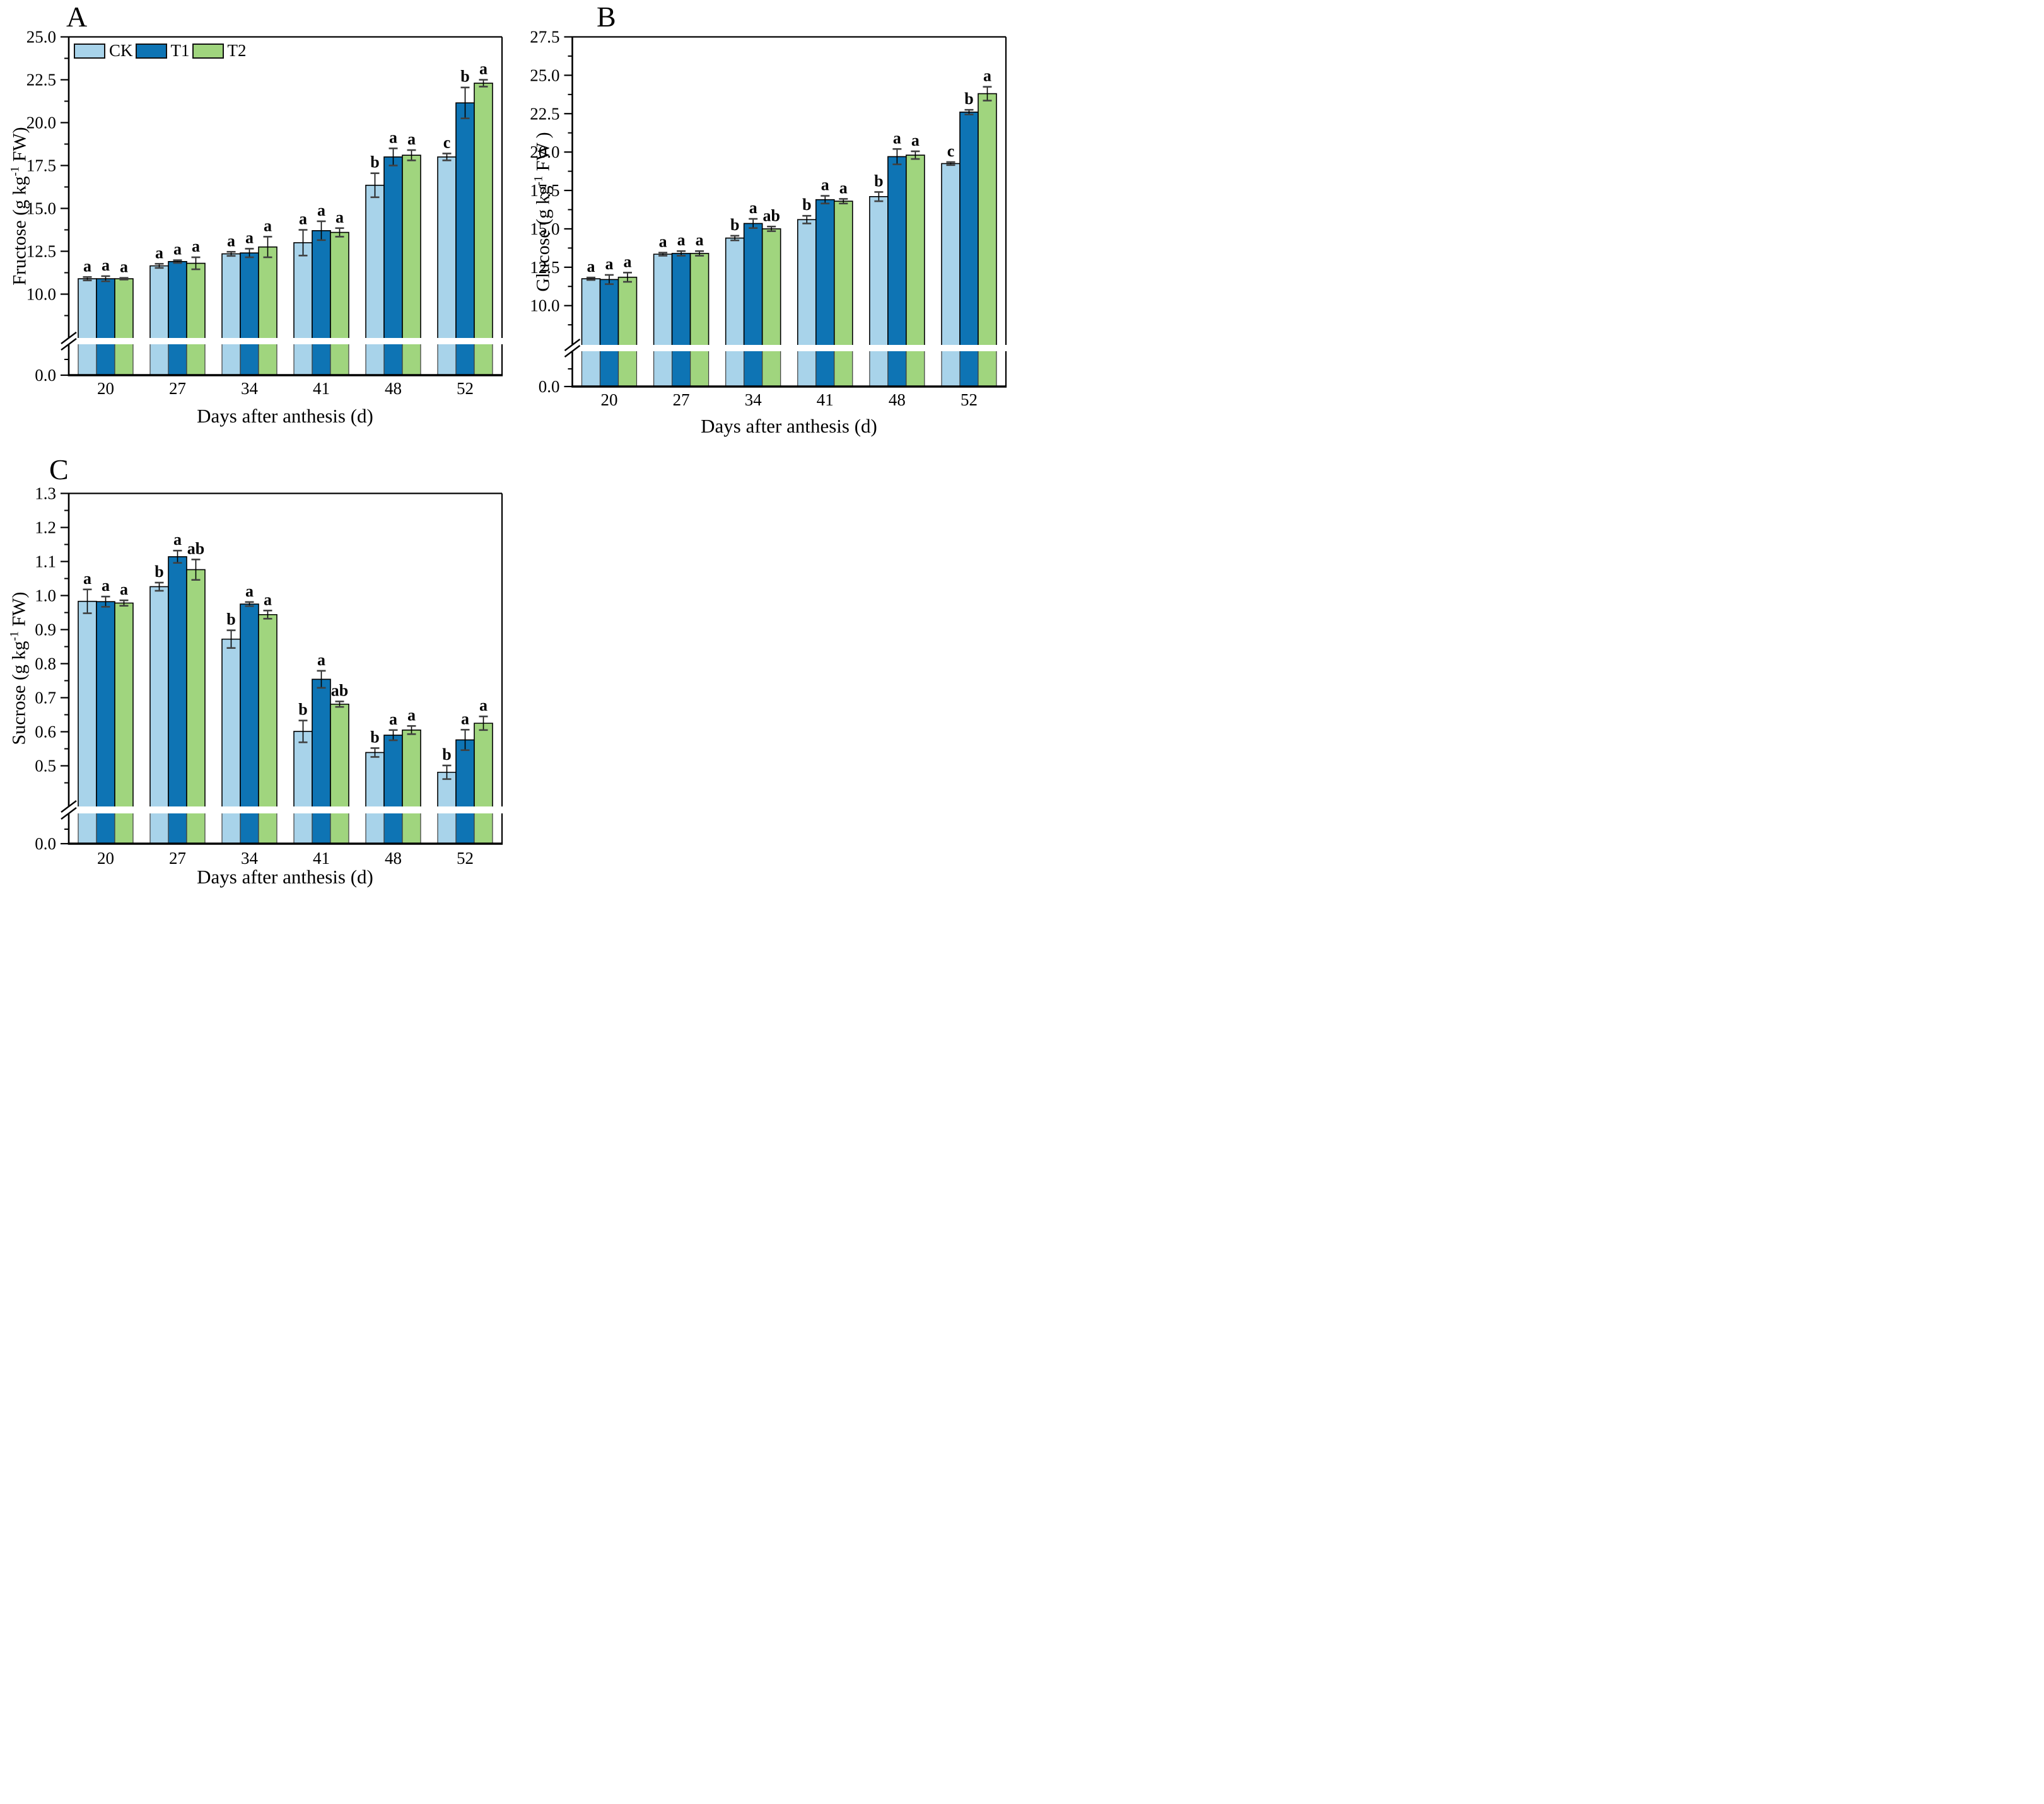 The height and width of the screenshot is (1804, 2044). I want to click on y-tick-label: 17.5, so click(544, 190).